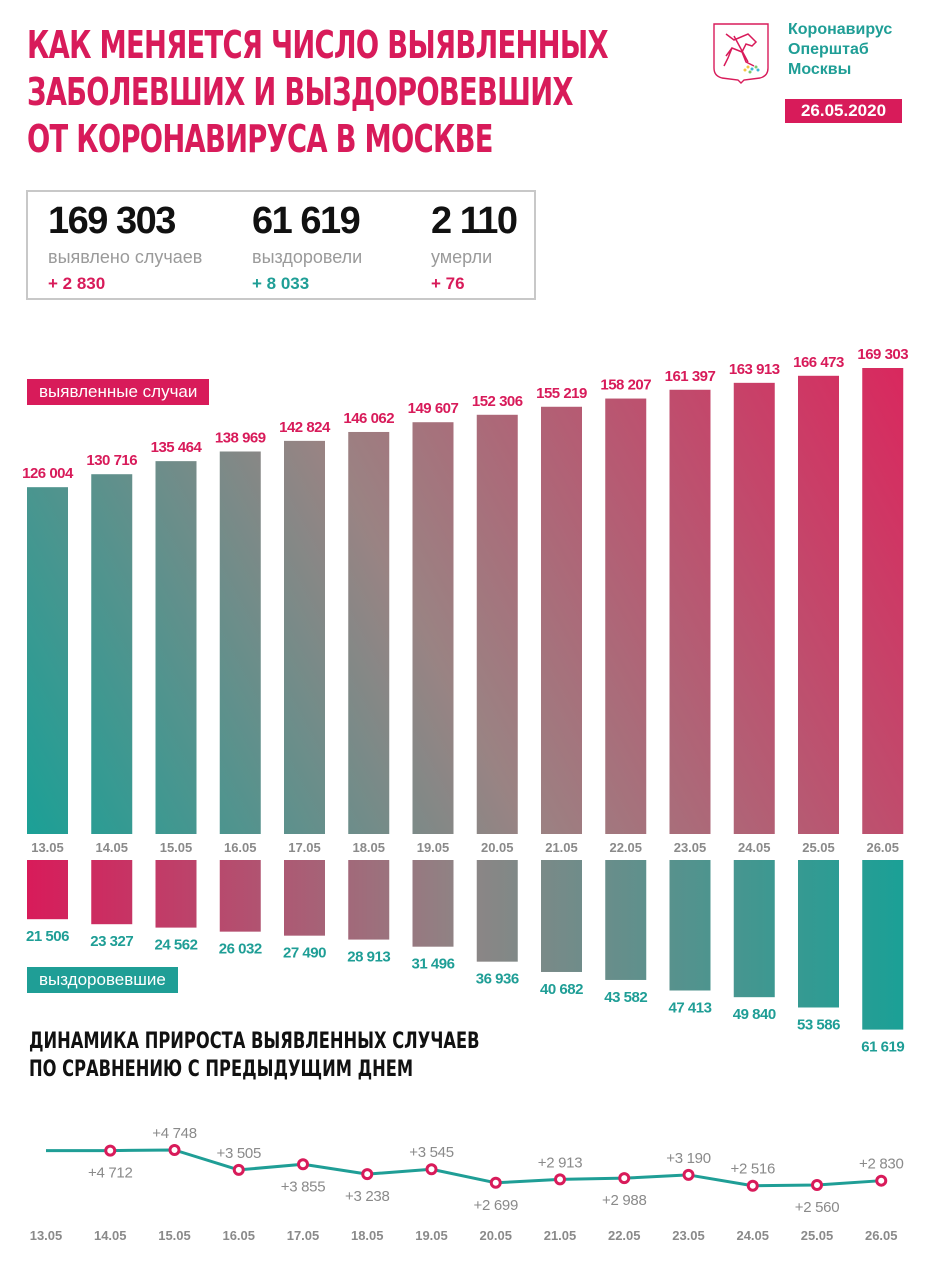  What do you see at coordinates (304, 953) in the screenshot?
I see `recovered-value-label: 27 490` at bounding box center [304, 953].